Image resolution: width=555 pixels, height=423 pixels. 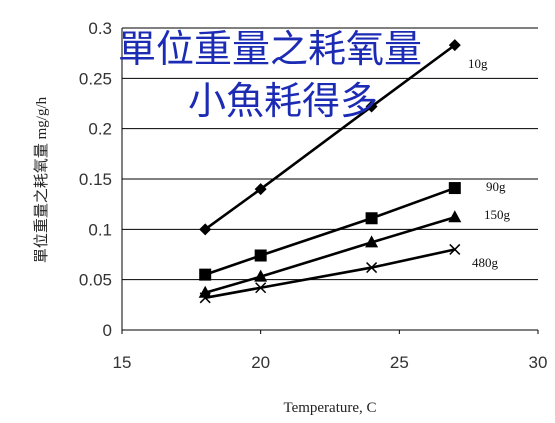 I want to click on series-label: 480g, so click(x=485, y=262).